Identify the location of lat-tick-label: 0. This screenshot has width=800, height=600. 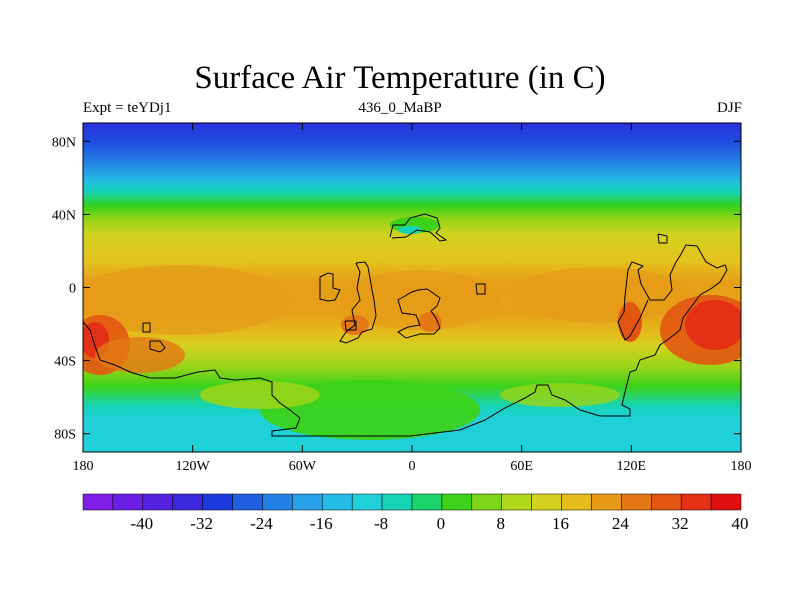
(72, 289).